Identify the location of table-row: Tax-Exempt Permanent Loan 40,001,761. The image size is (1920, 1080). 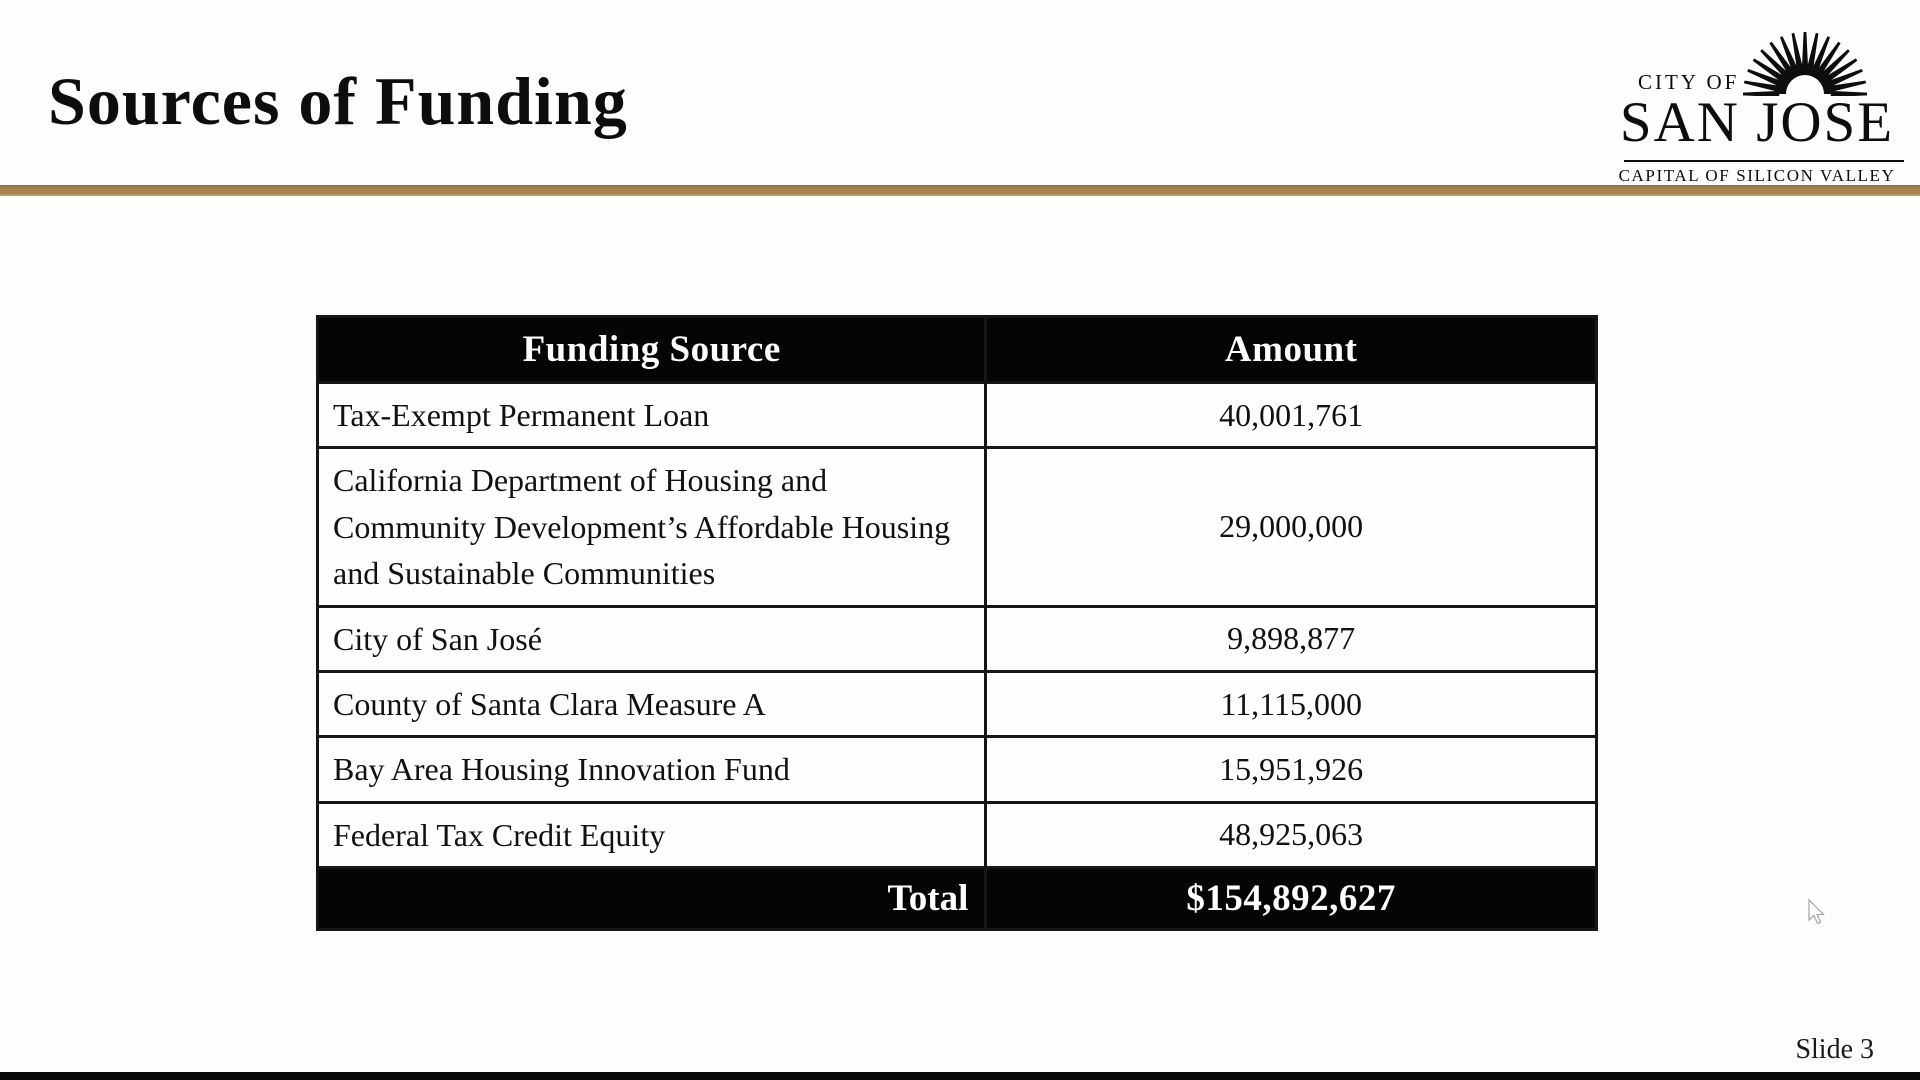
(956, 415).